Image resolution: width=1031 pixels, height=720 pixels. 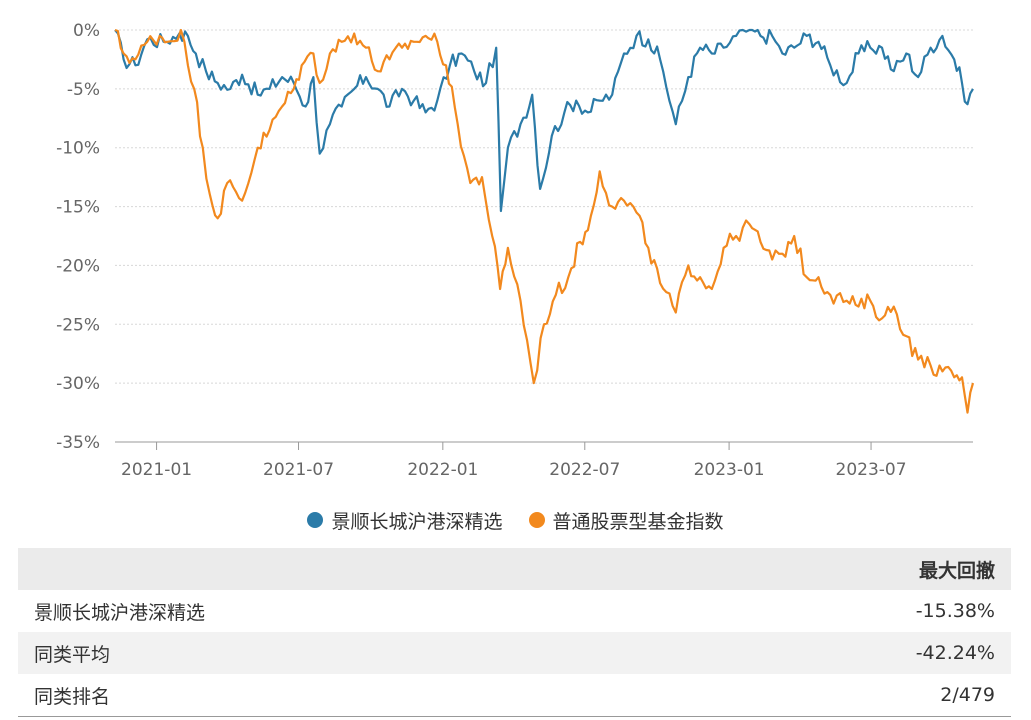 What do you see at coordinates (729, 470) in the screenshot?
I see `x-tick-label: 2023-01` at bounding box center [729, 470].